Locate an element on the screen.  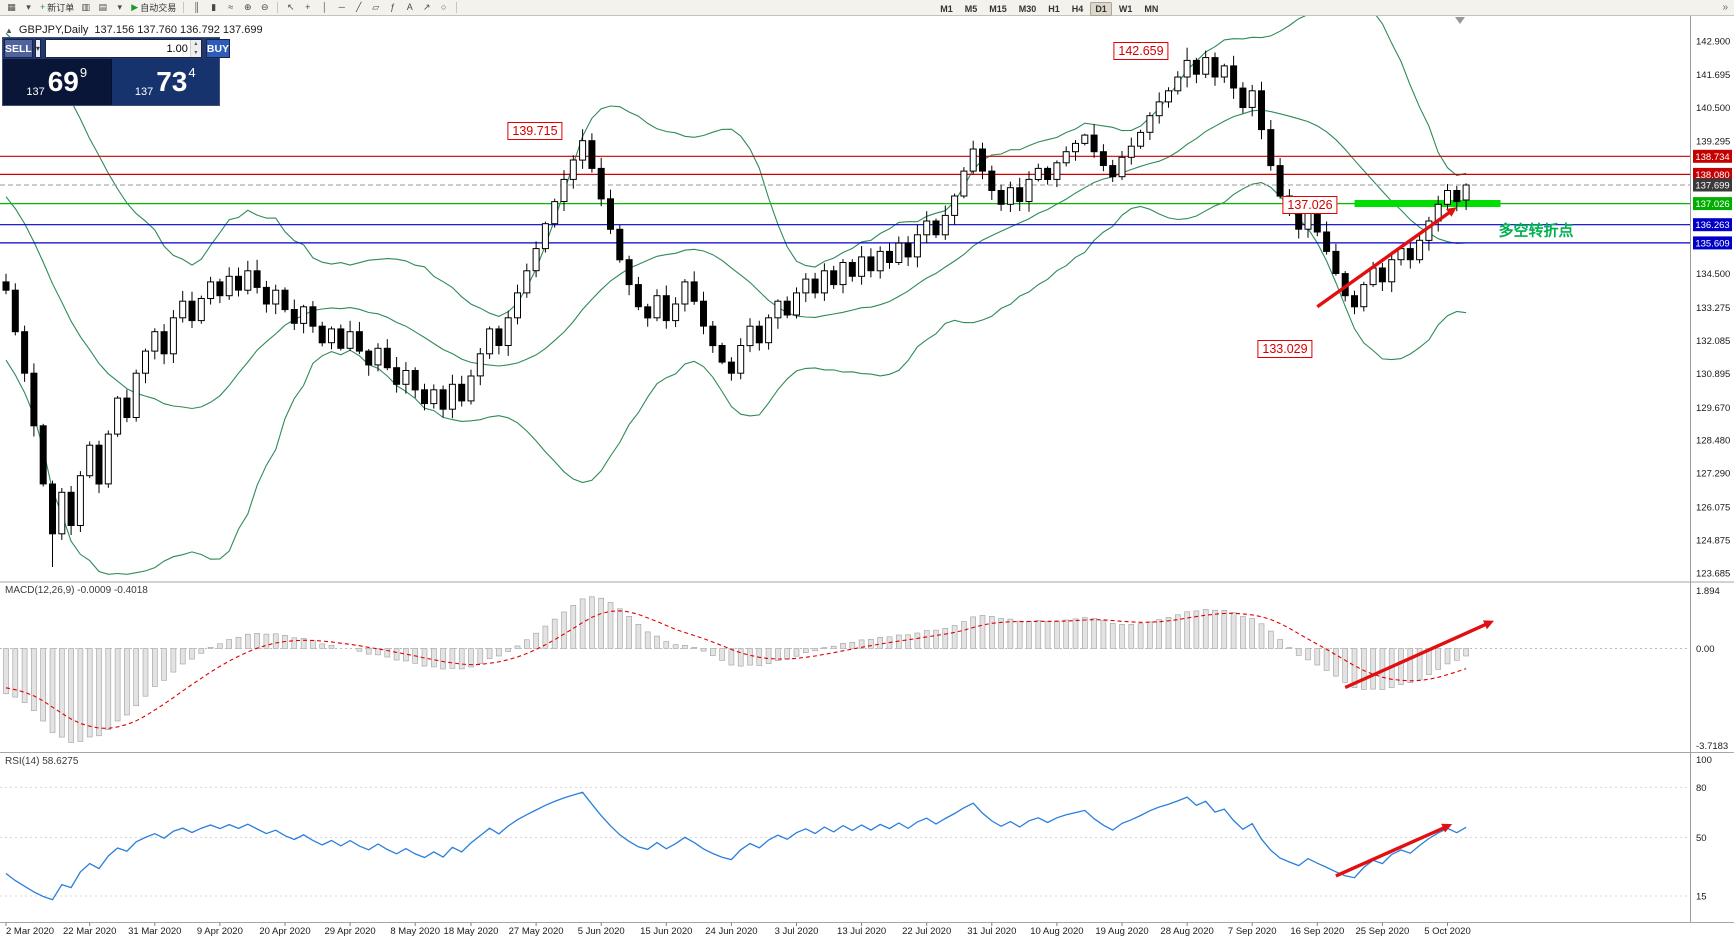
new-chart-icon: ▦ is located at coordinates (11, 7).